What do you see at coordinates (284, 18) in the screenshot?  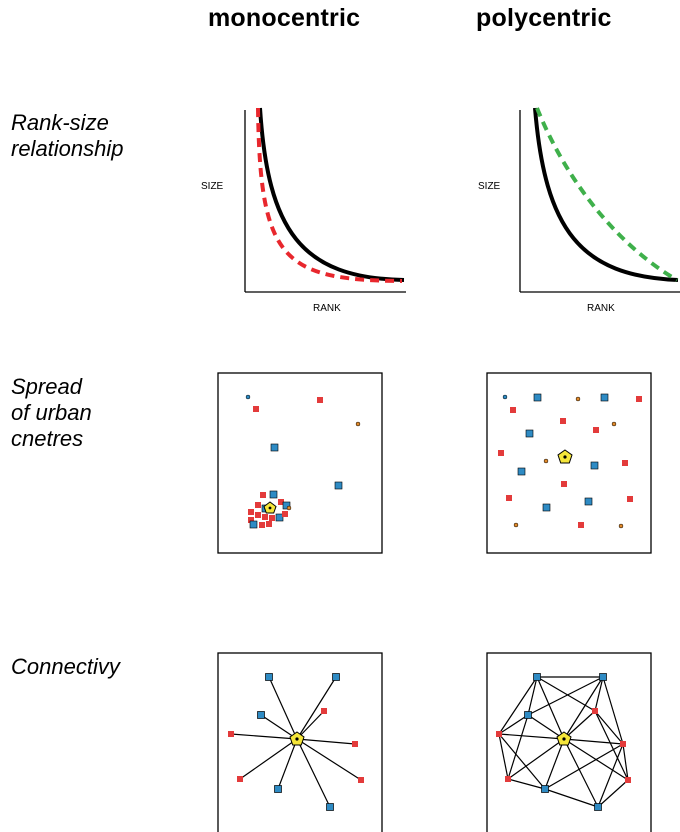 I see `header-monocentric: monocentric` at bounding box center [284, 18].